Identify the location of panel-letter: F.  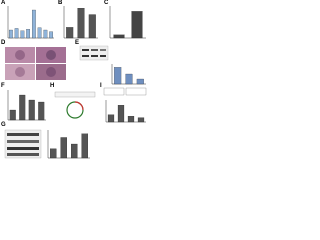
(3, 86).